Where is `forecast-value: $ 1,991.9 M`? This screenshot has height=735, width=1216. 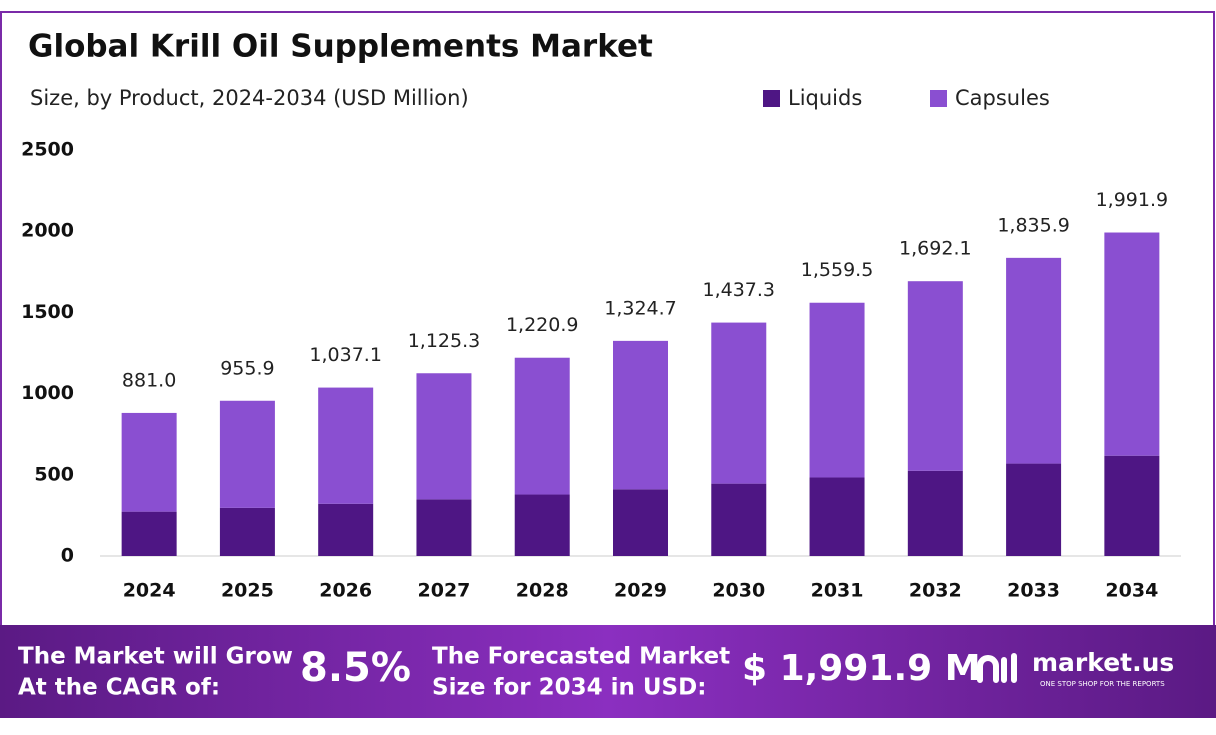 forecast-value: $ 1,991.9 M is located at coordinates (861, 668).